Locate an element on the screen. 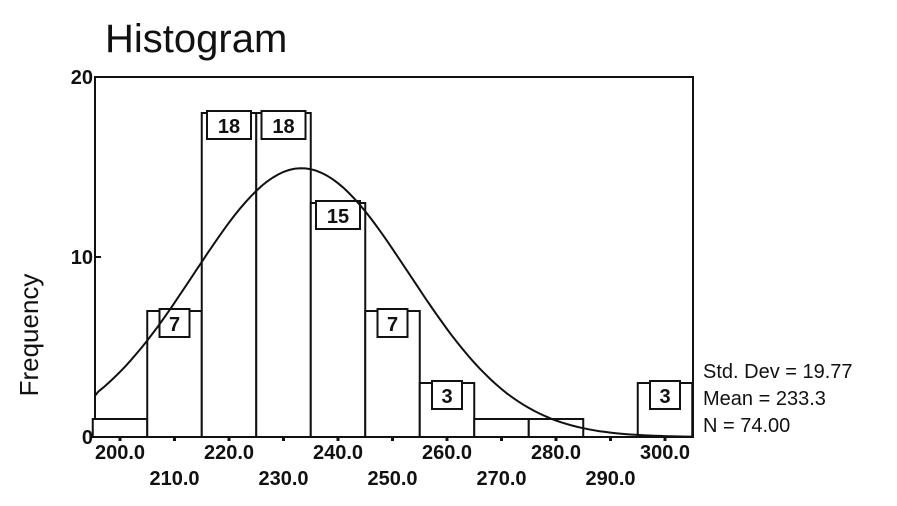 This screenshot has height=506, width=897. x-tick-label: 210.0 is located at coordinates (174, 479).